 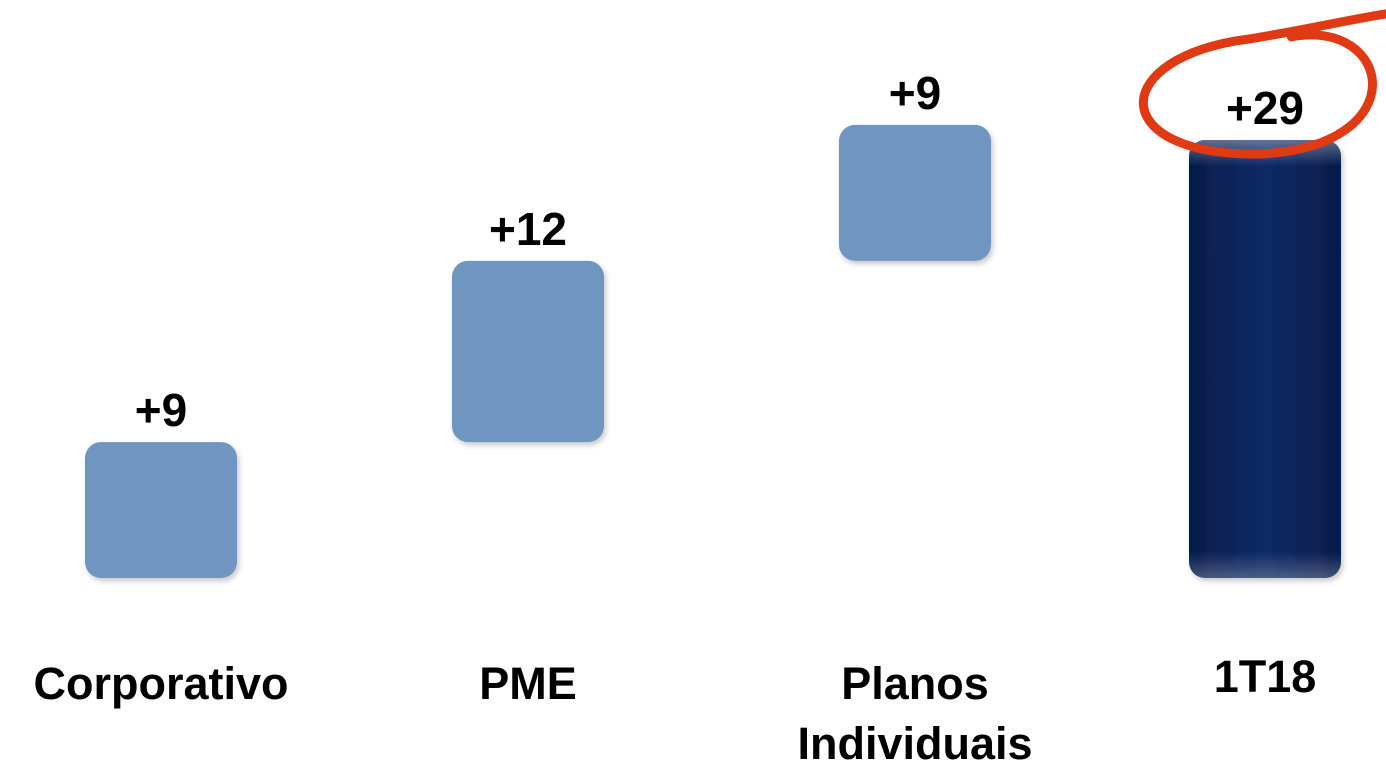 I want to click on value-label-pme: +12, so click(x=528, y=229).